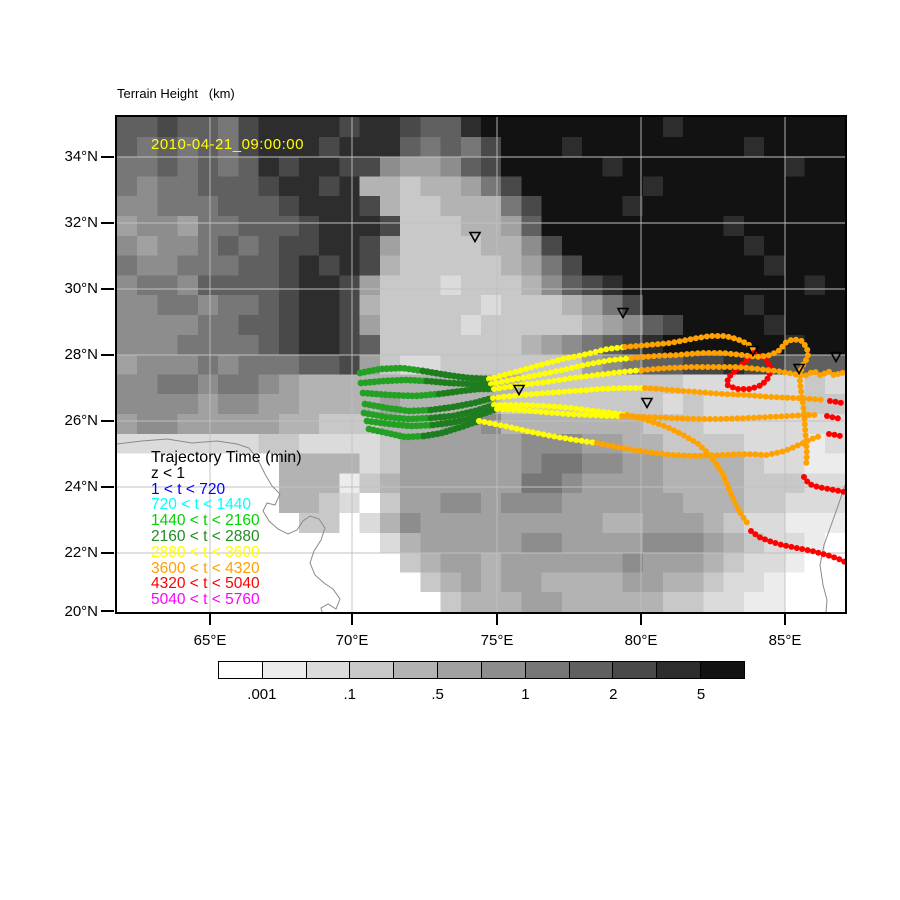 The width and height of the screenshot is (900, 900). What do you see at coordinates (655, 320) in the screenshot?
I see `site-markers` at bounding box center [655, 320].